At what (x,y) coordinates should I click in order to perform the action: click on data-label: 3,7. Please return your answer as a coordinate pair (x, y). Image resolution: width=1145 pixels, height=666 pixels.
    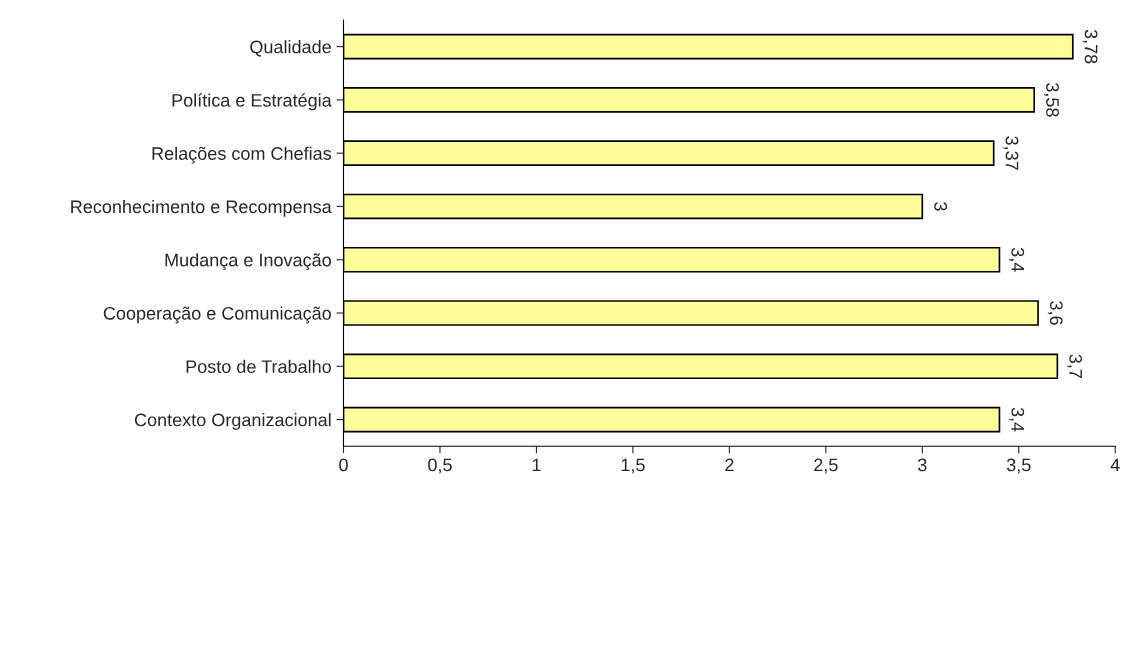
    Looking at the image, I should click on (1075, 366).